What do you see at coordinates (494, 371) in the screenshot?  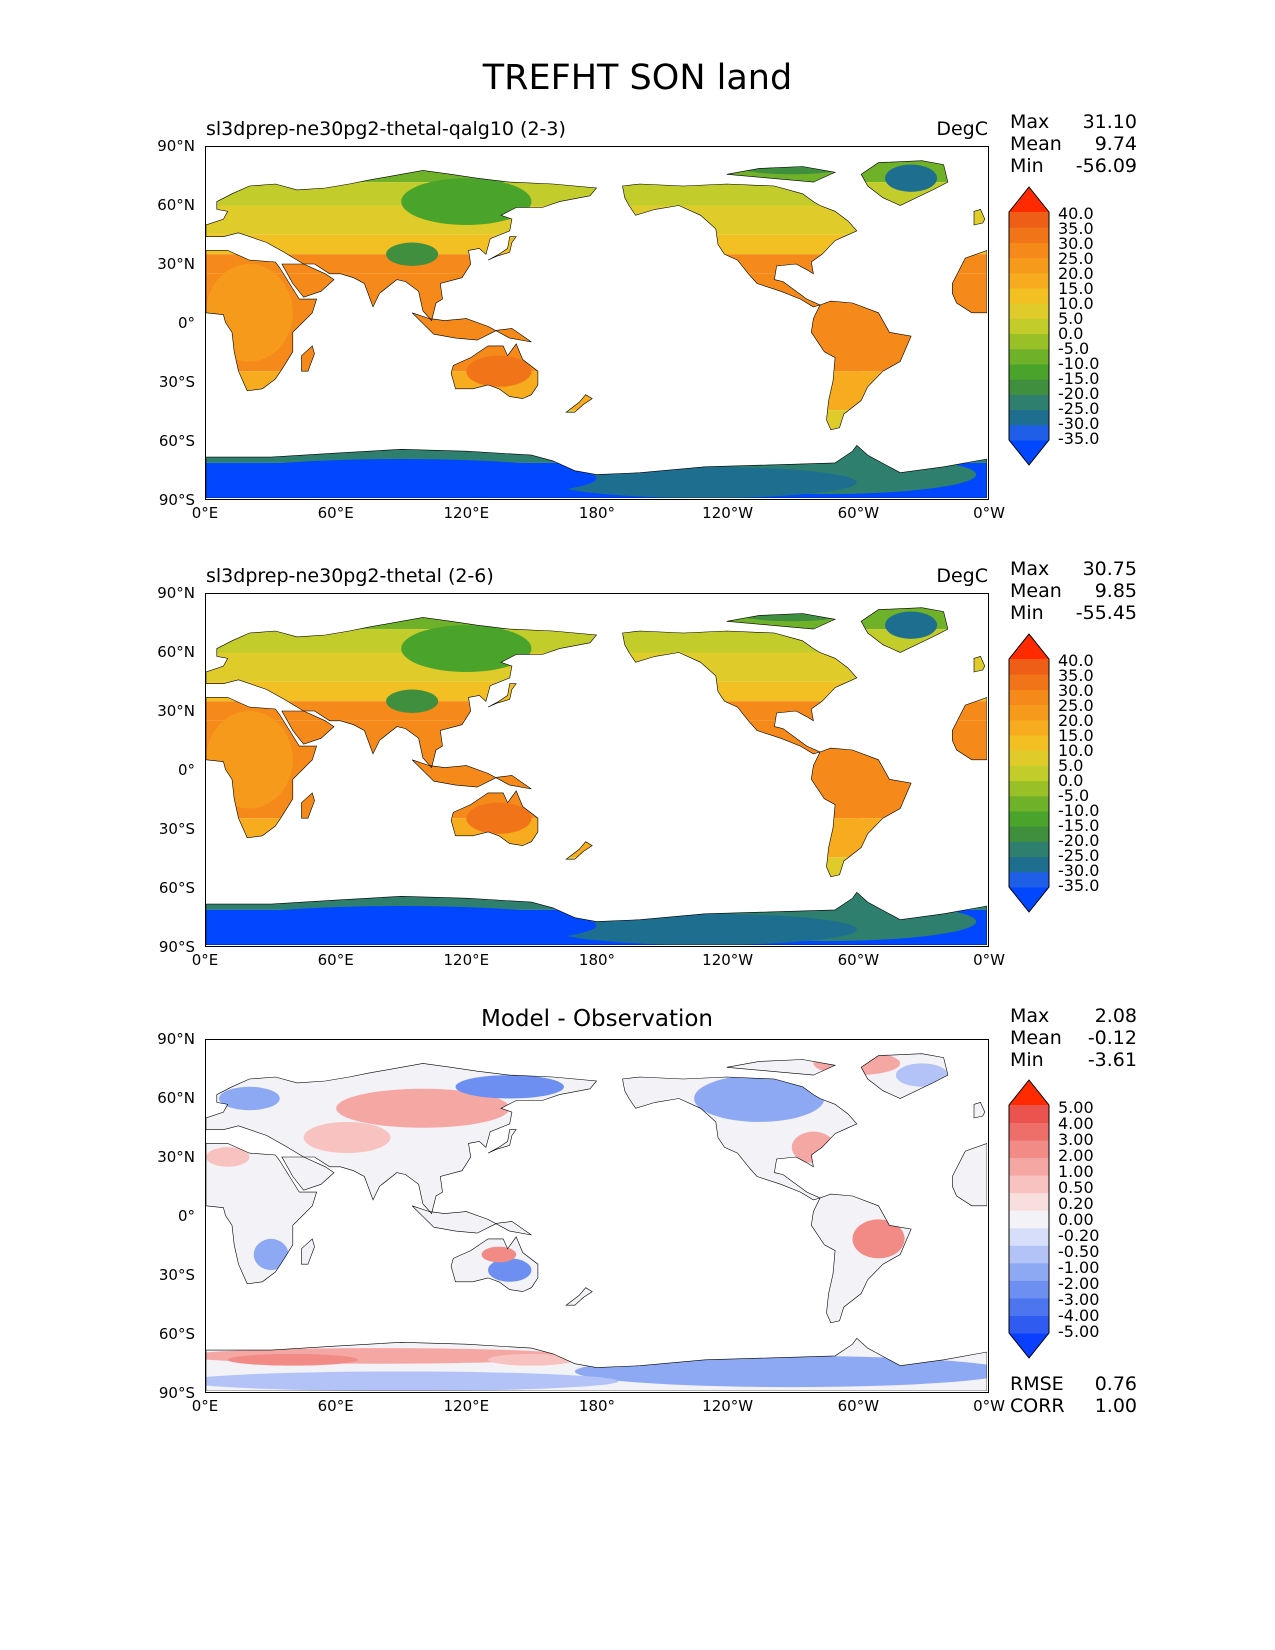 I see `coastline-australia` at bounding box center [494, 371].